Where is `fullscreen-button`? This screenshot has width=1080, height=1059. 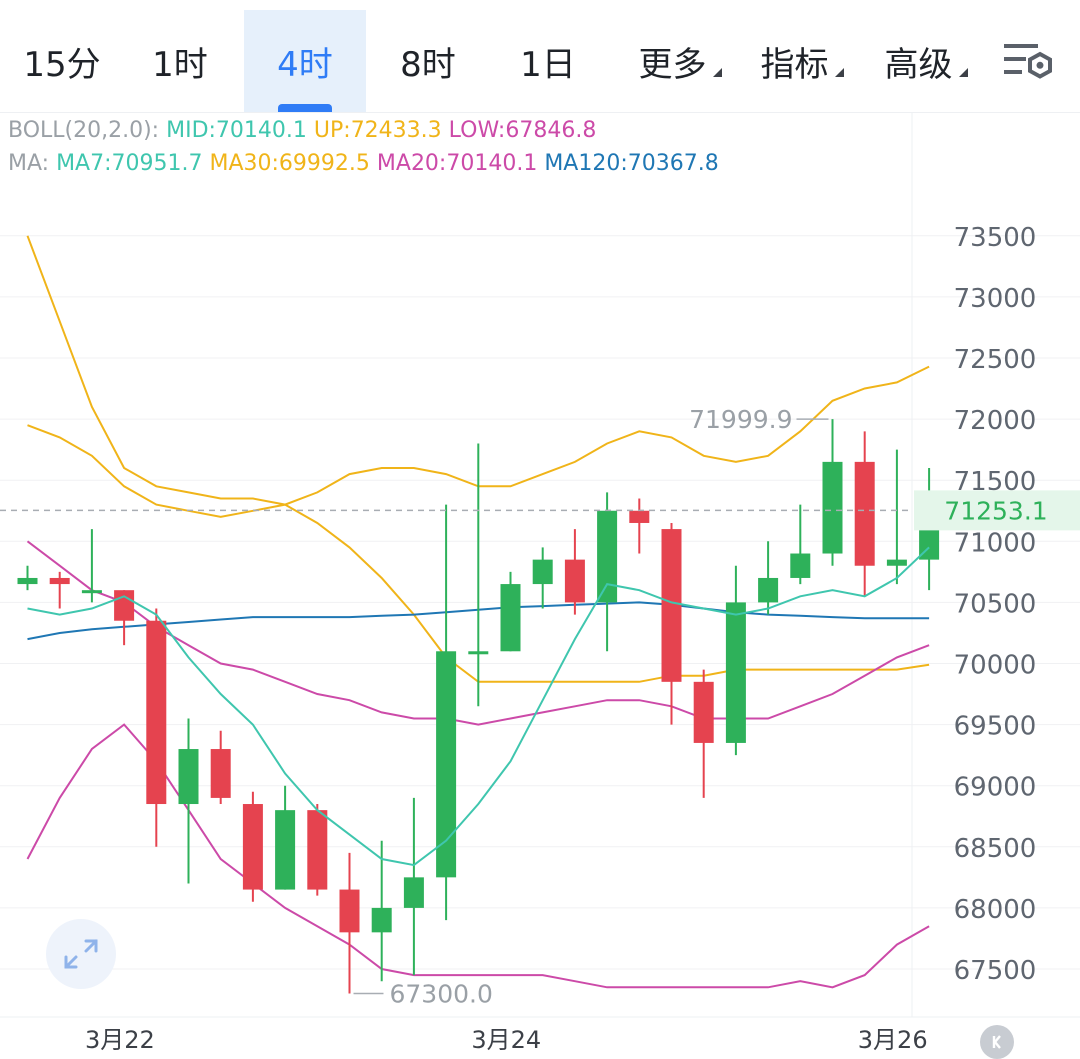 fullscreen-button is located at coordinates (81, 954).